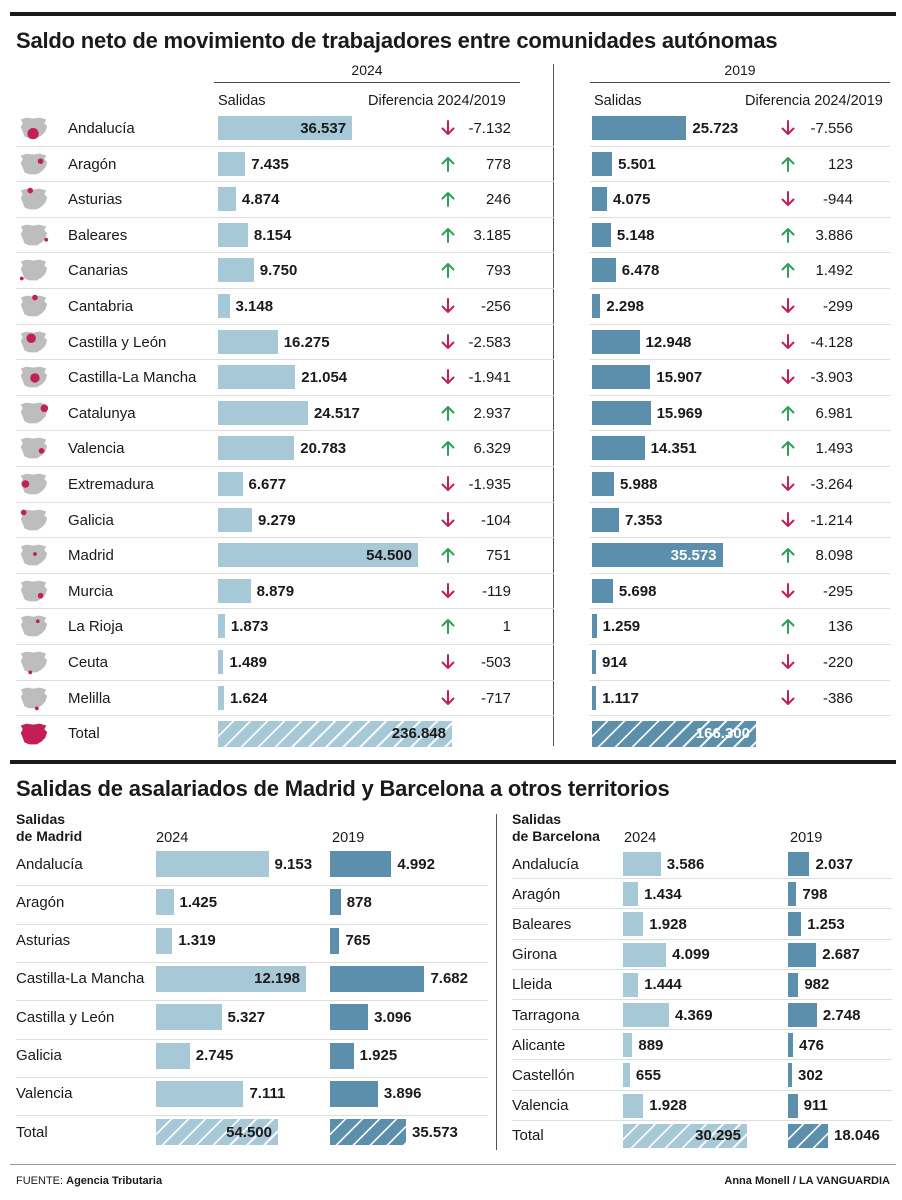 The image size is (902, 1200). What do you see at coordinates (643, 520) in the screenshot?
I see `value-2019: 7.353` at bounding box center [643, 520].